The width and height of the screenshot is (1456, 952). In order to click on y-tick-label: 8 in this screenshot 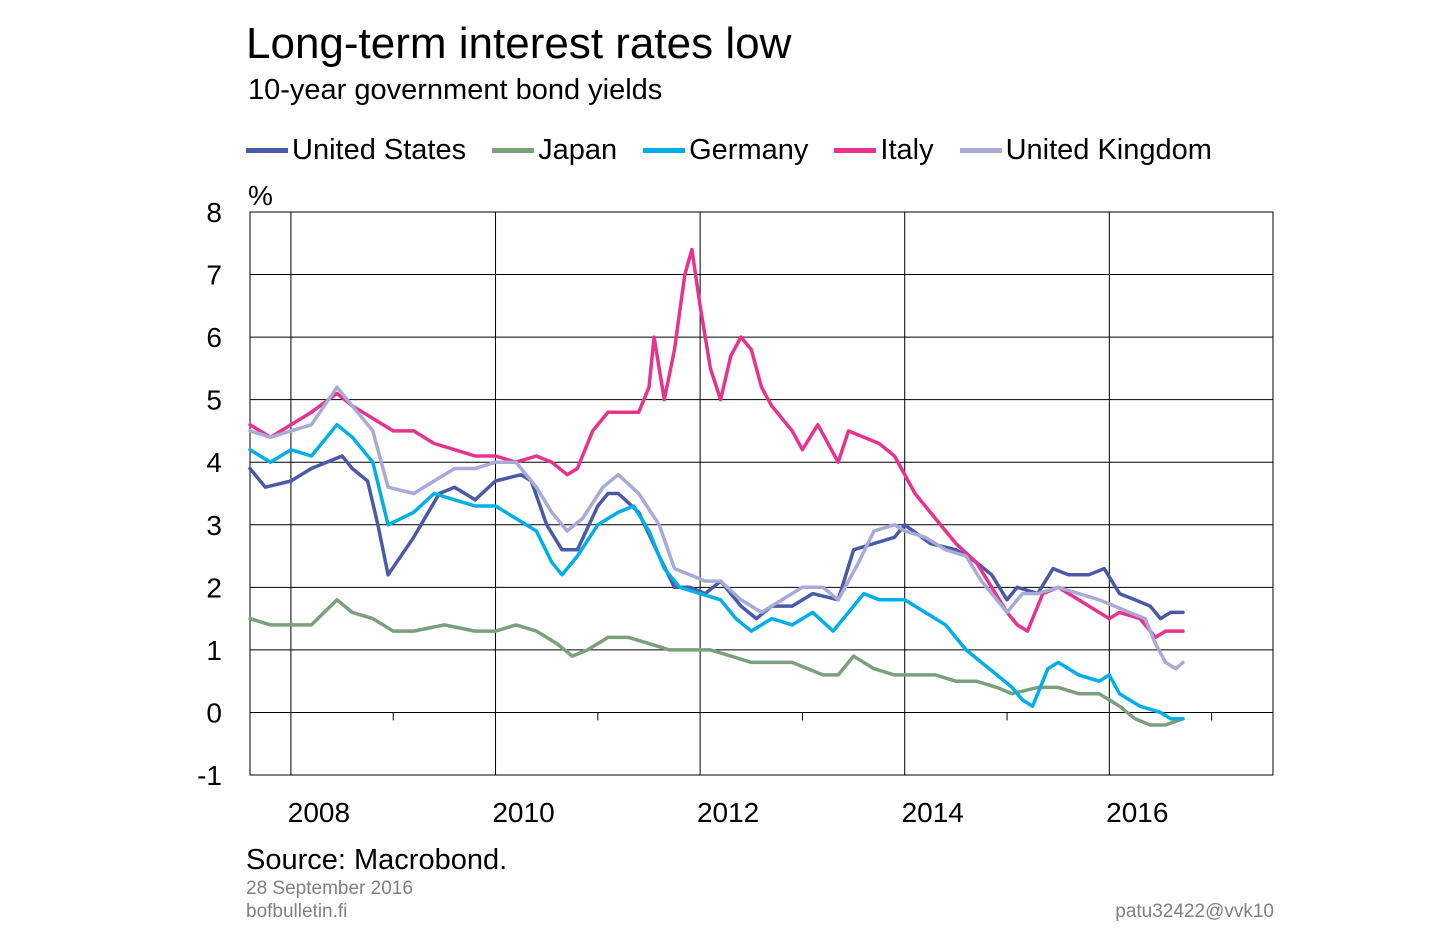, I will do `click(214, 212)`.